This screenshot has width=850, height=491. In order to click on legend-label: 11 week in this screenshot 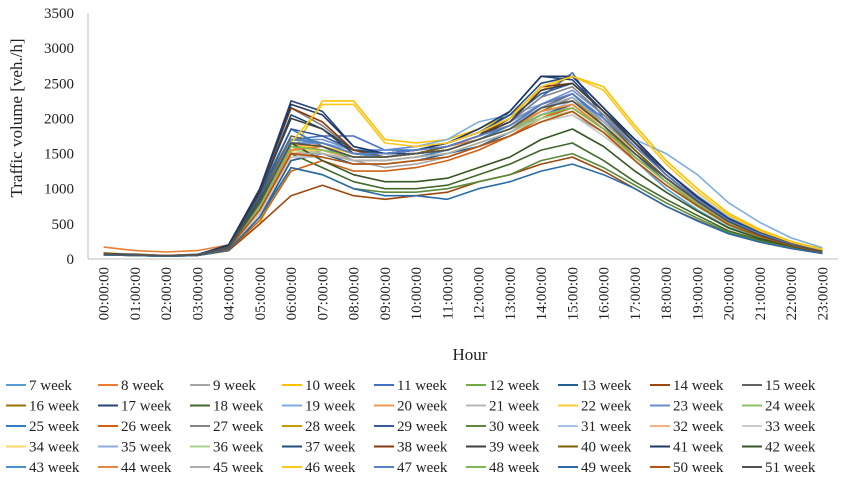, I will do `click(422, 386)`.